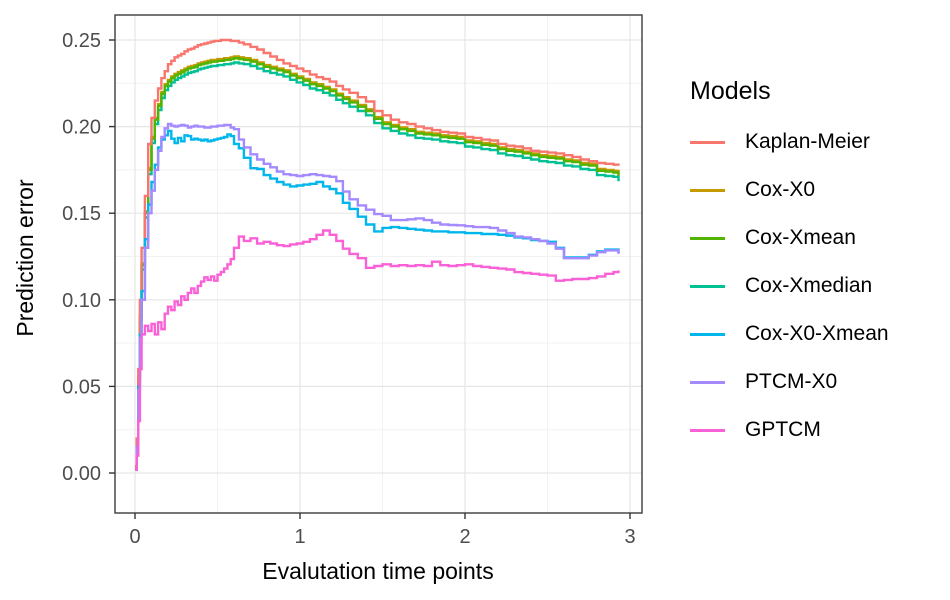  I want to click on legend-item-label: GPTCM, so click(783, 429).